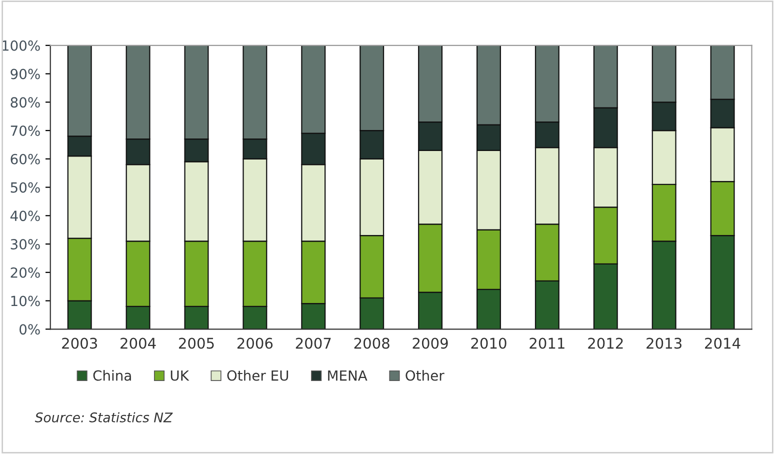  Describe the element at coordinates (722, 343) in the screenshot. I see `x-tick-label: 2014` at that location.